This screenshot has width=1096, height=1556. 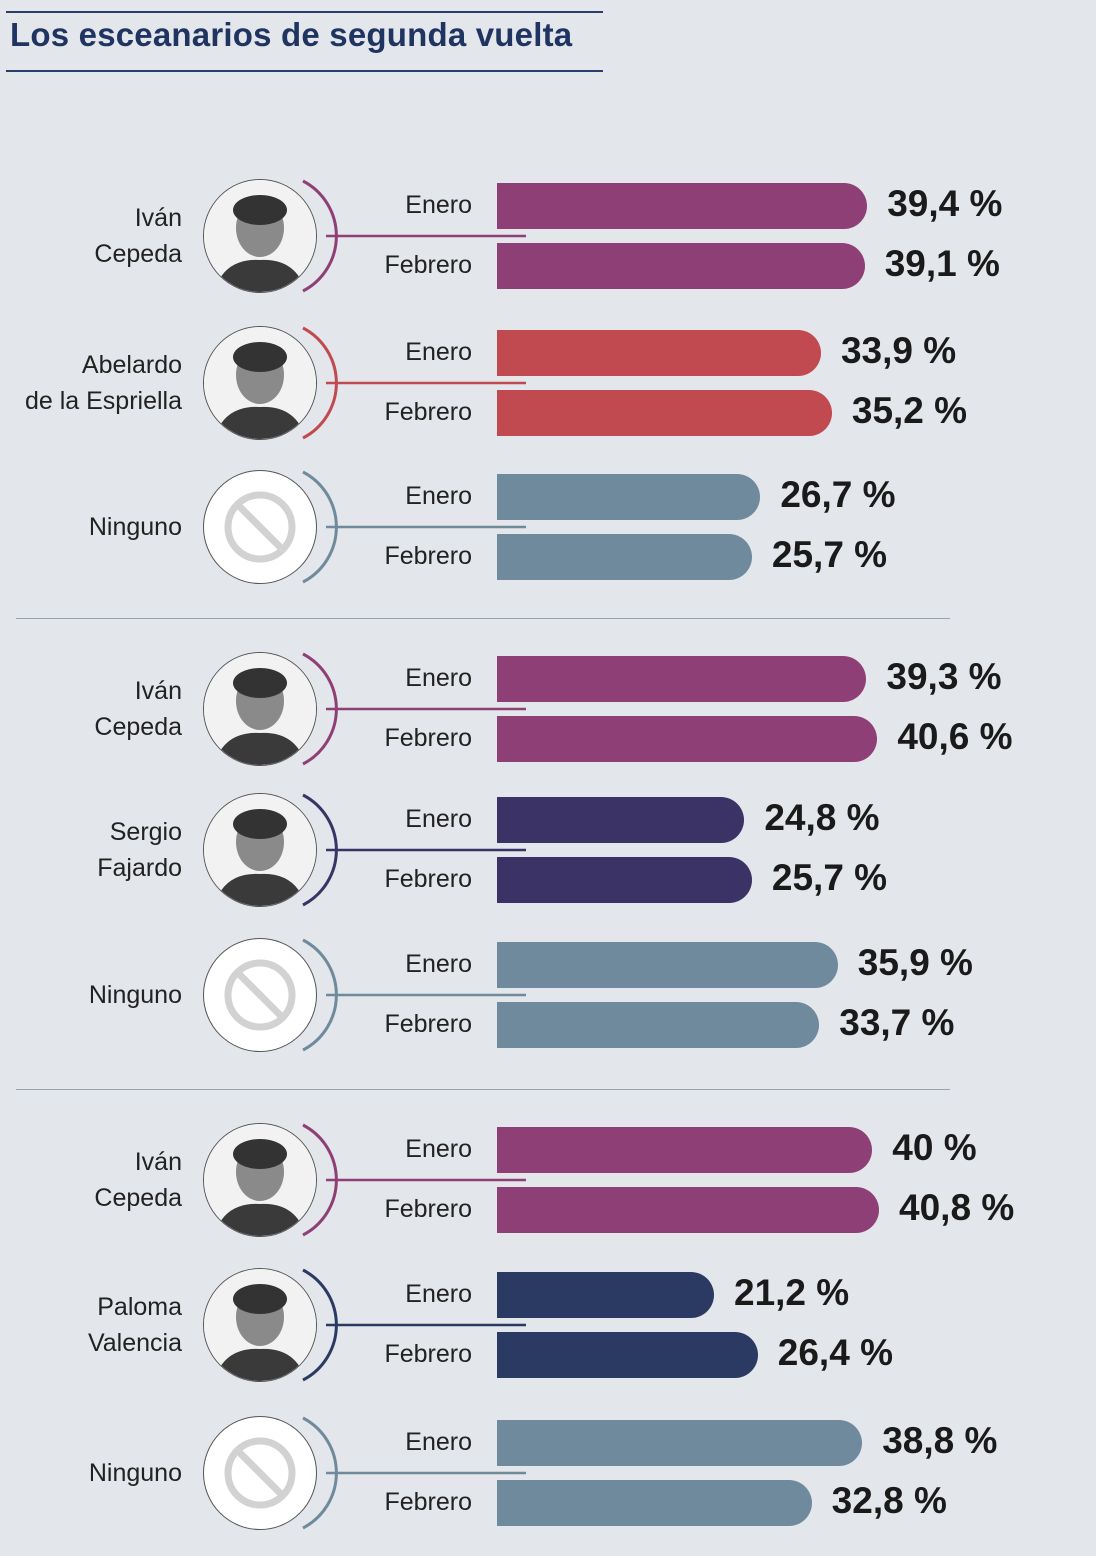 What do you see at coordinates (955, 736) in the screenshot?
I see `value-label: 40,6 %` at bounding box center [955, 736].